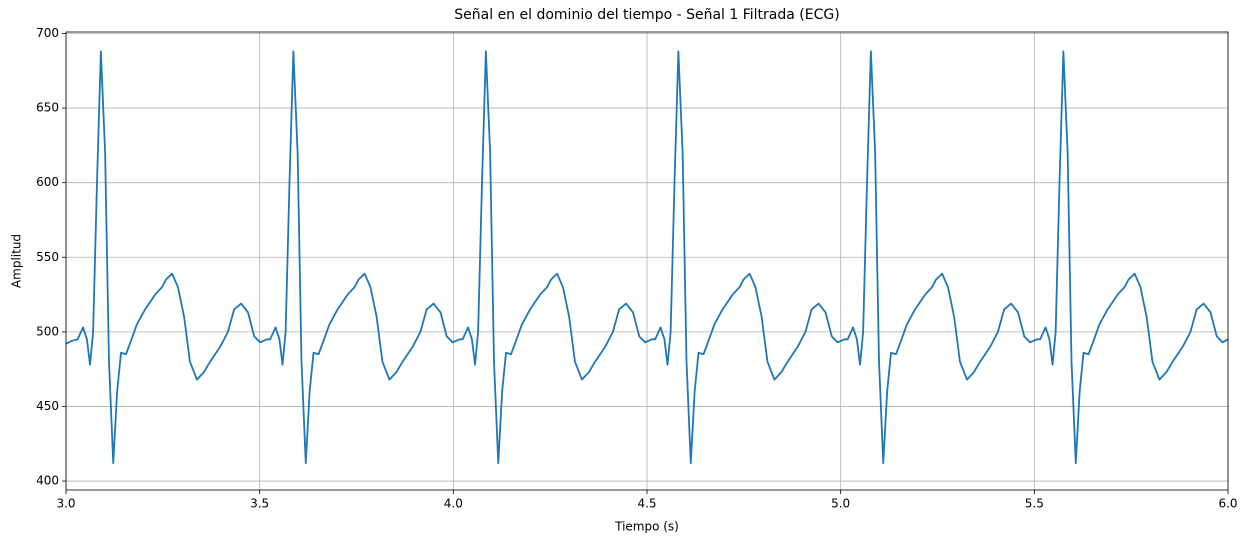  I want to click on y-tick-label: 700, so click(47, 33).